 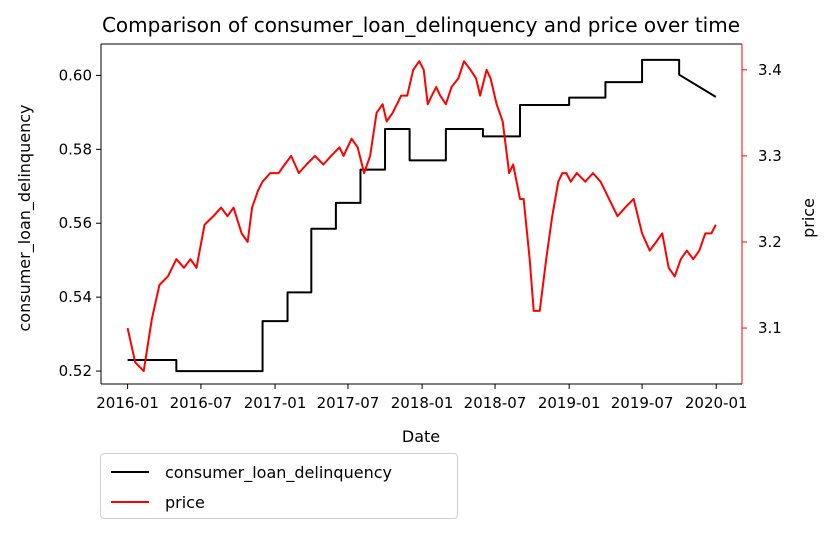 I want to click on x-tick-label: 2017-07, so click(x=348, y=403).